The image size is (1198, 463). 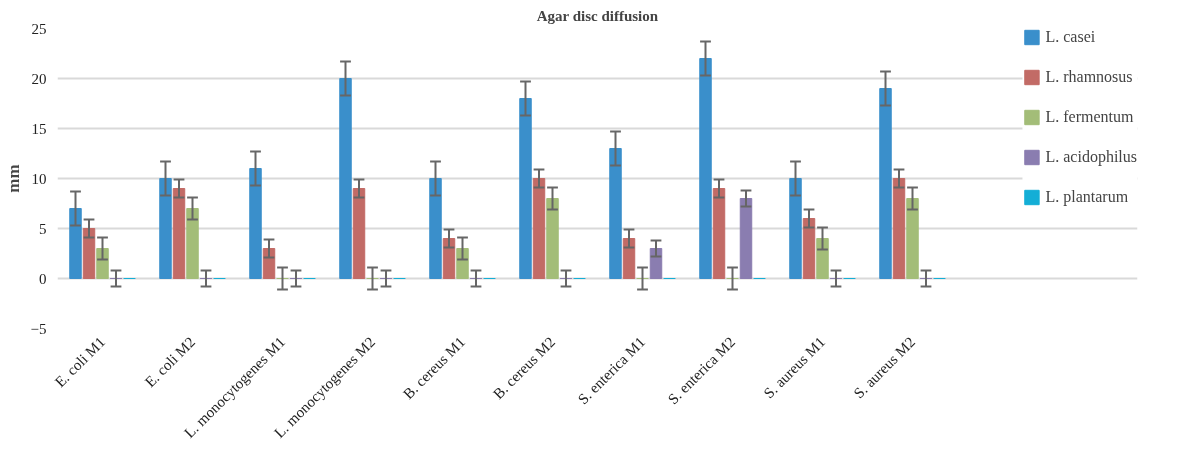 I want to click on y-tick-label: 25, so click(x=39, y=28).